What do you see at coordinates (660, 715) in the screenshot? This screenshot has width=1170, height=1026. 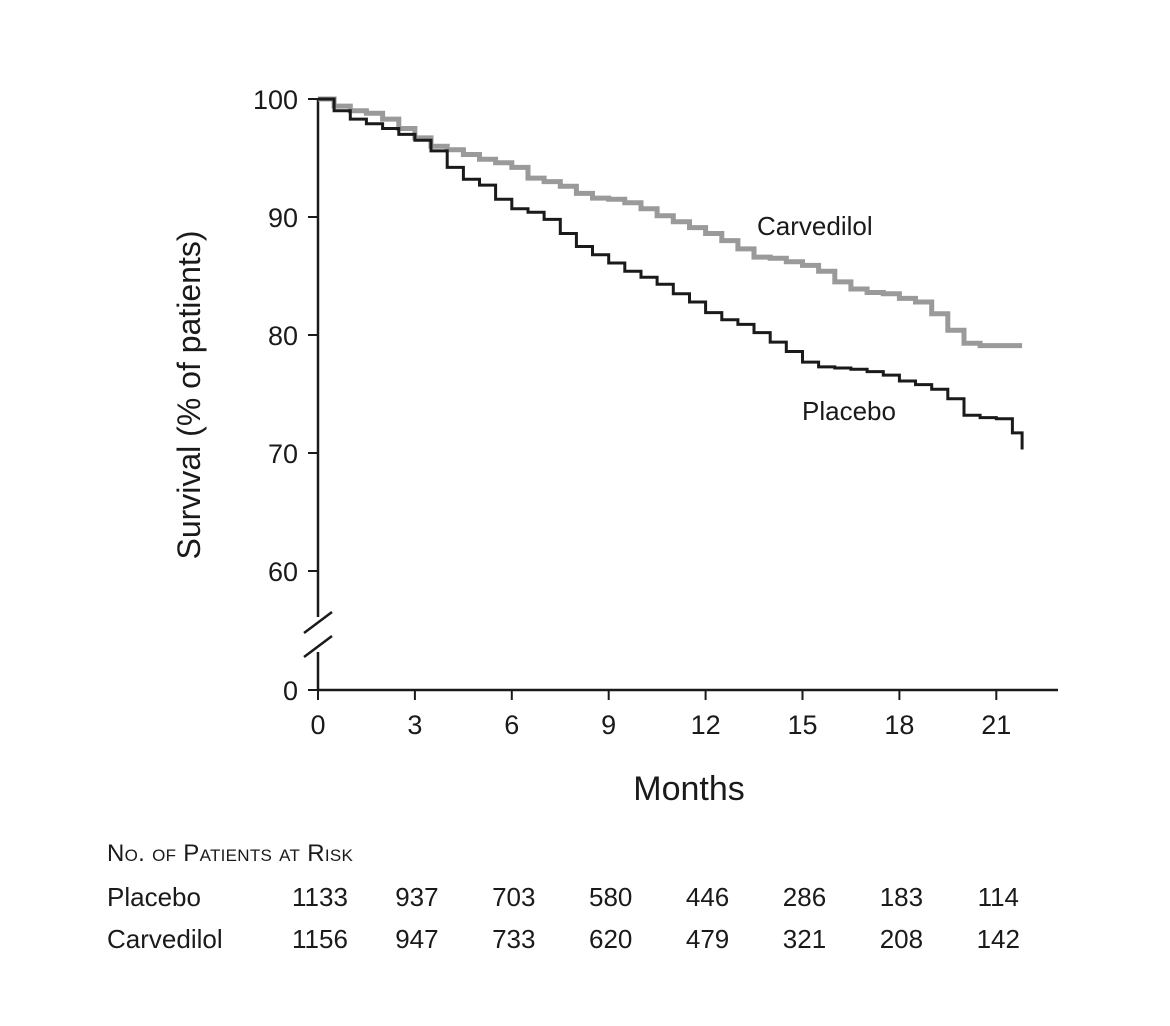 I see `x-axis-ticks: 0 3 6 9 12 15 18 21` at bounding box center [660, 715].